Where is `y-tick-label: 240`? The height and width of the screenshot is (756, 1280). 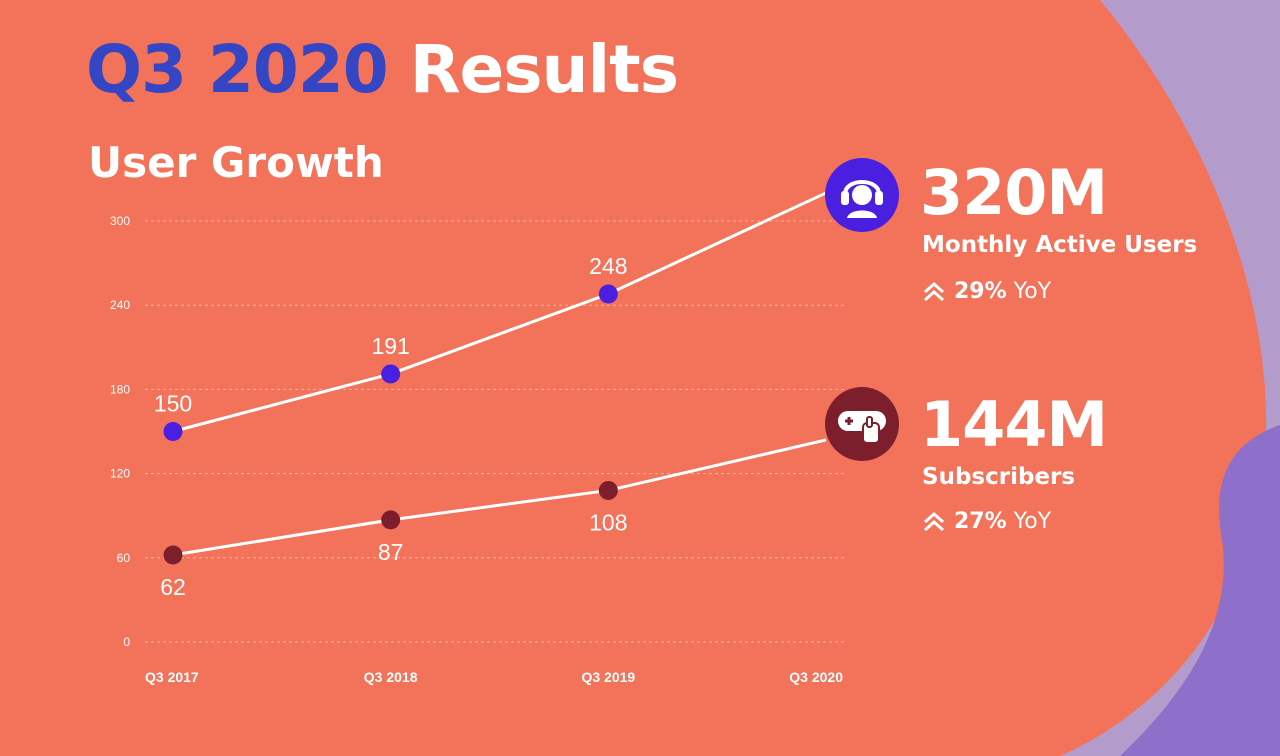 y-tick-label: 240 is located at coordinates (120, 305).